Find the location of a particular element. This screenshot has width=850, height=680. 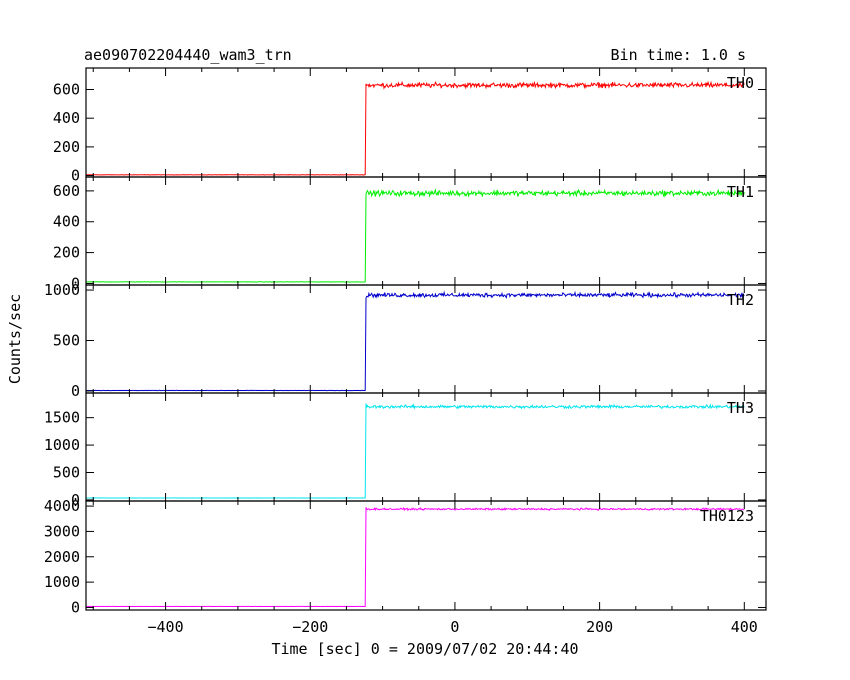

panel-label-th0: TH0 is located at coordinates (740, 83).